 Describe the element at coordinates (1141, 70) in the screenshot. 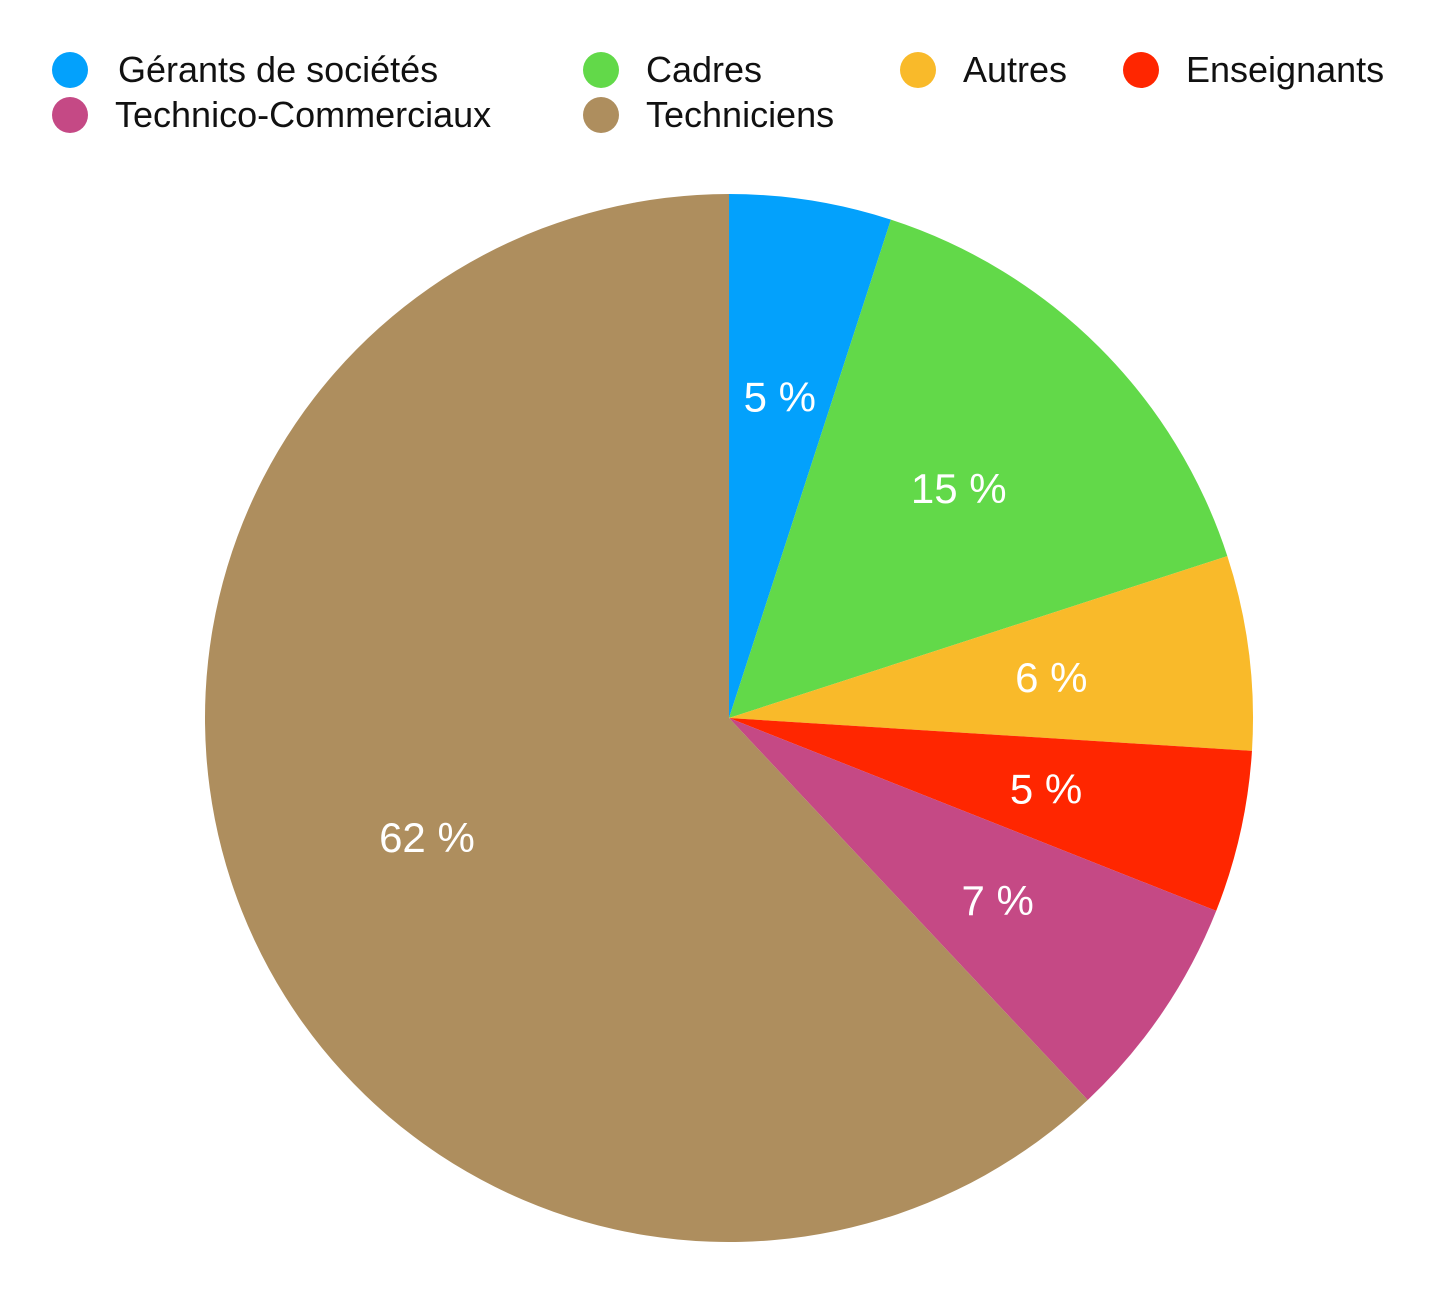

I see `legend-swatch-enseignants` at that location.